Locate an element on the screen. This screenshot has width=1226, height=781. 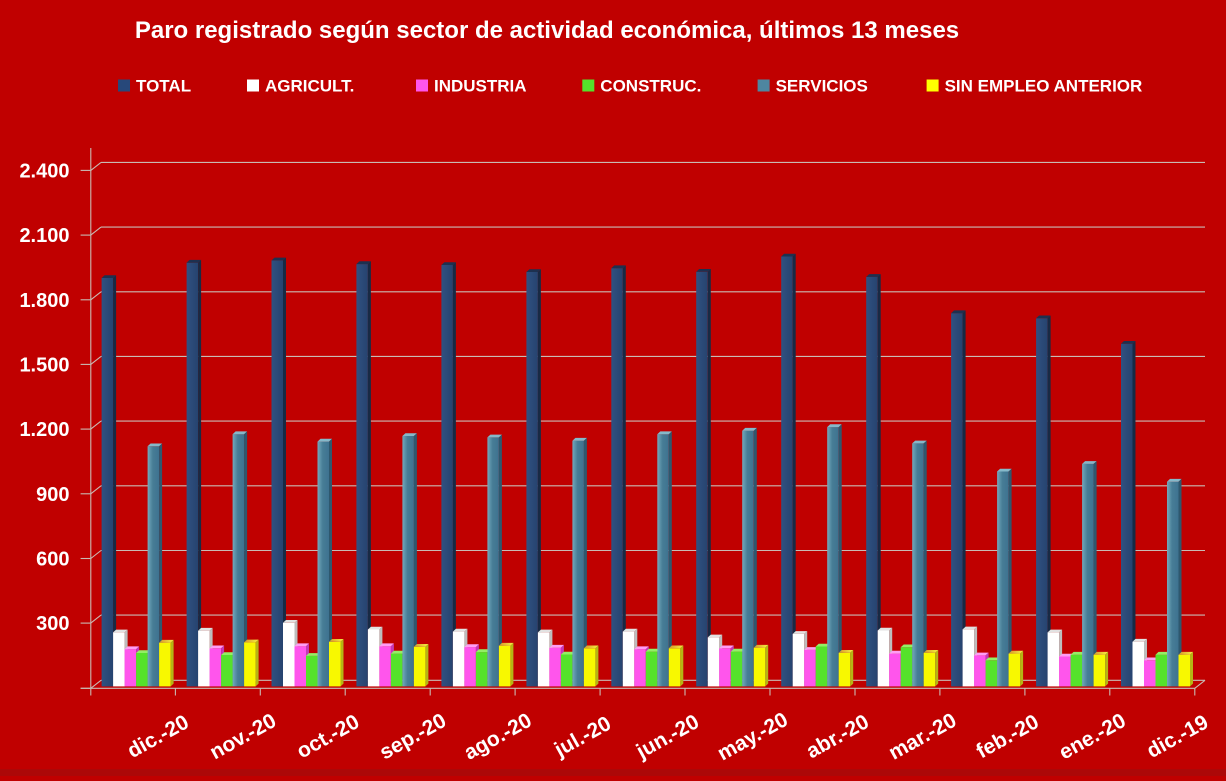
svg-text: SIN EMPLEO ANTERIOR is located at coordinates (1044, 85).